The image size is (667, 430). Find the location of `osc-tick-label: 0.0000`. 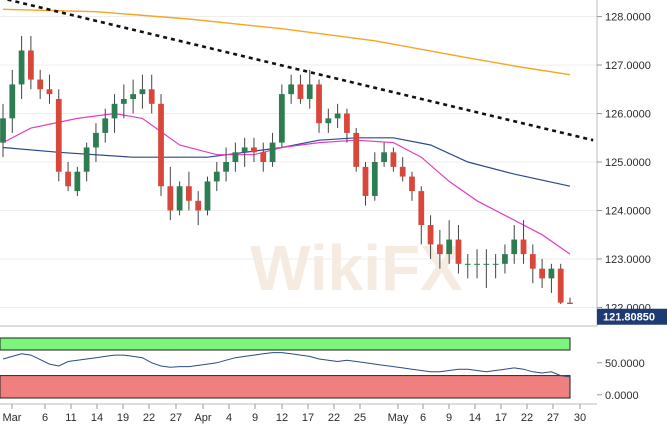

osc-tick-label: 0.0000 is located at coordinates (622, 396).